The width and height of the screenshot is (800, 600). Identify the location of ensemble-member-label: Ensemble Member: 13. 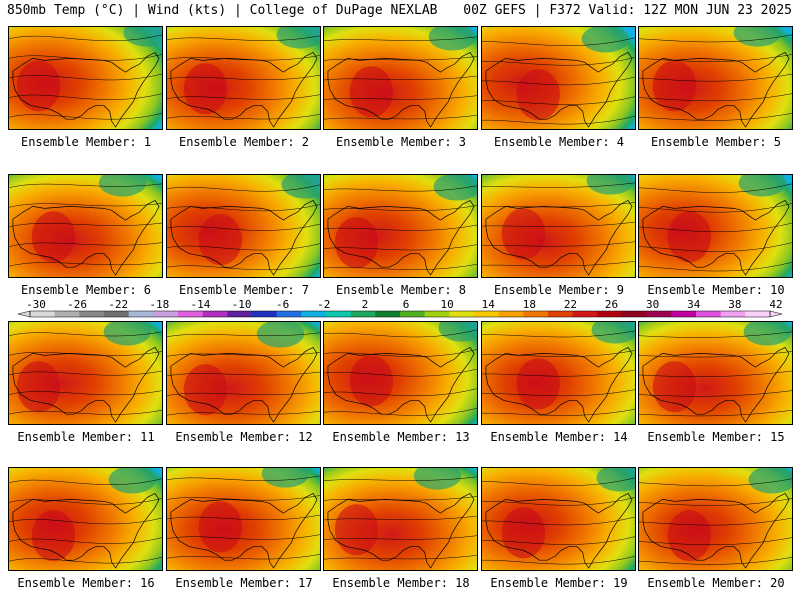
(401, 437).